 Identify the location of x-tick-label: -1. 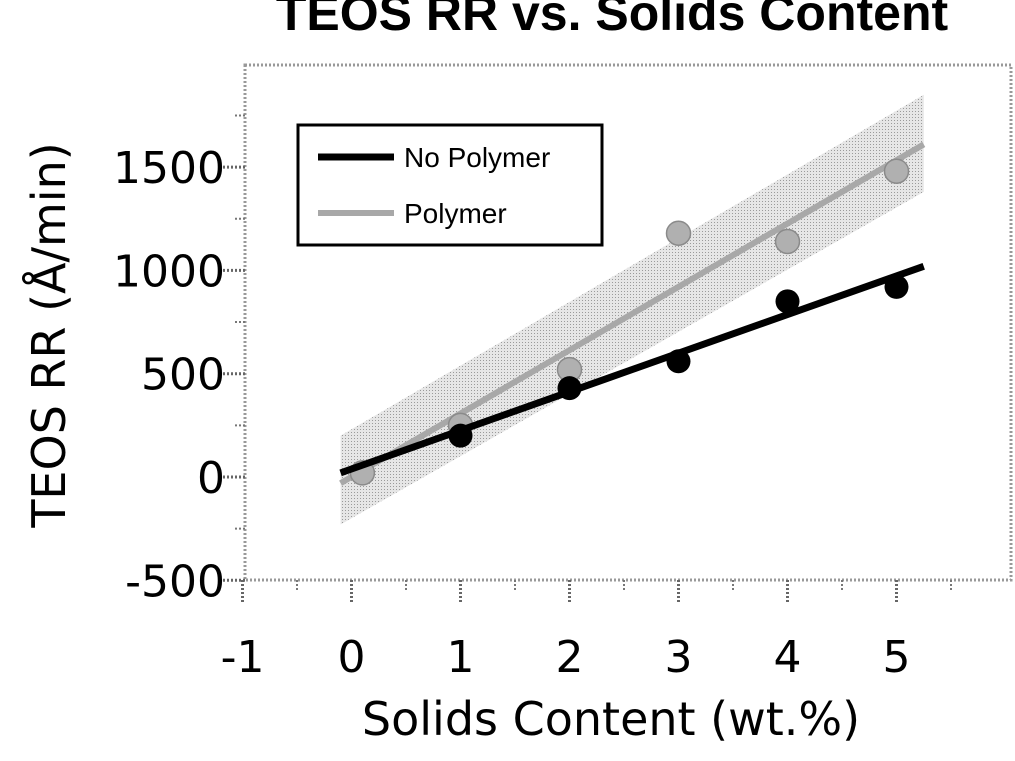
(243, 657).